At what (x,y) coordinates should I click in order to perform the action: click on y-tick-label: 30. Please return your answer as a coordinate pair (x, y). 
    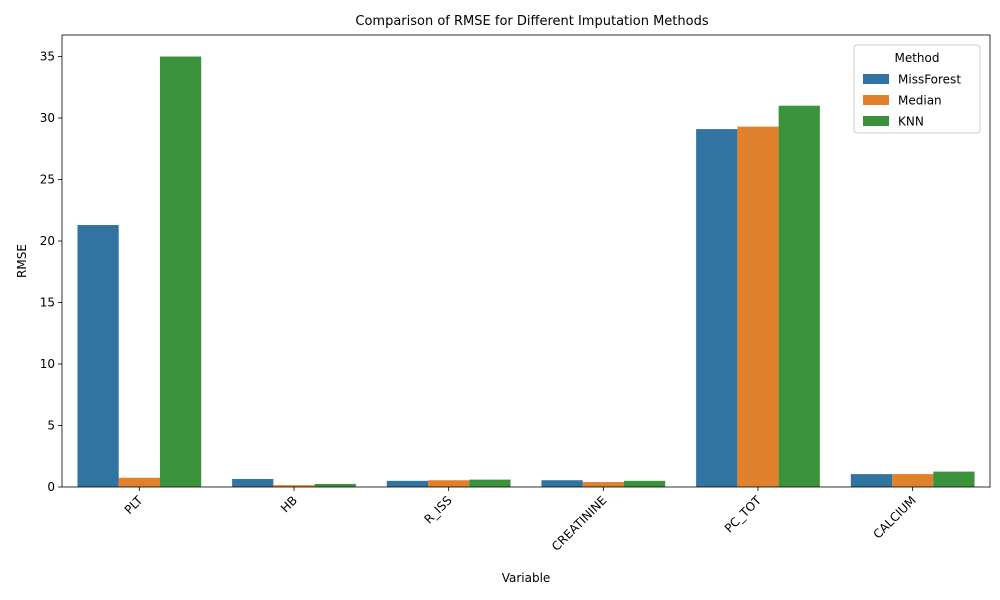
    Looking at the image, I should click on (47, 118).